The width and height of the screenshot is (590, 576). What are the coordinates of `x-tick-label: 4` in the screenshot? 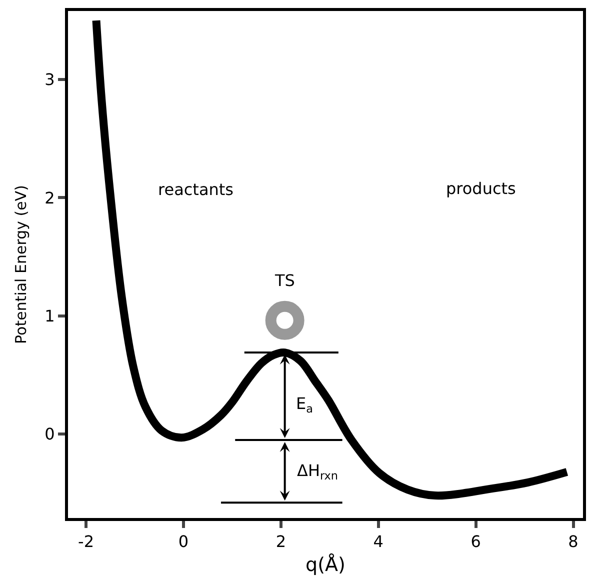 It's located at (378, 542).